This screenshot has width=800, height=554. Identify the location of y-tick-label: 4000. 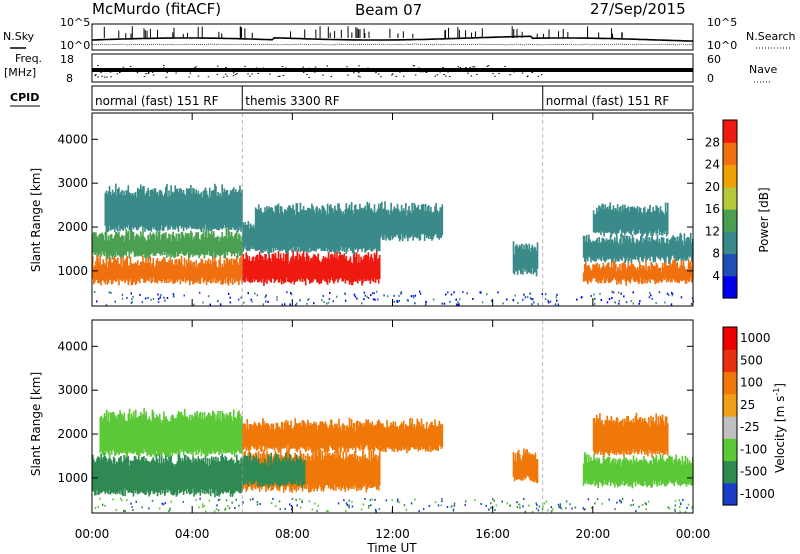
(72, 346).